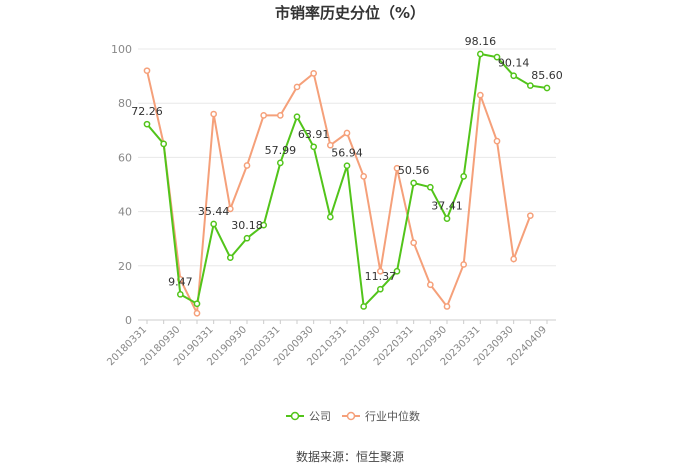 This screenshot has width=700, height=473. I want to click on data-label: 50.56, so click(414, 170).